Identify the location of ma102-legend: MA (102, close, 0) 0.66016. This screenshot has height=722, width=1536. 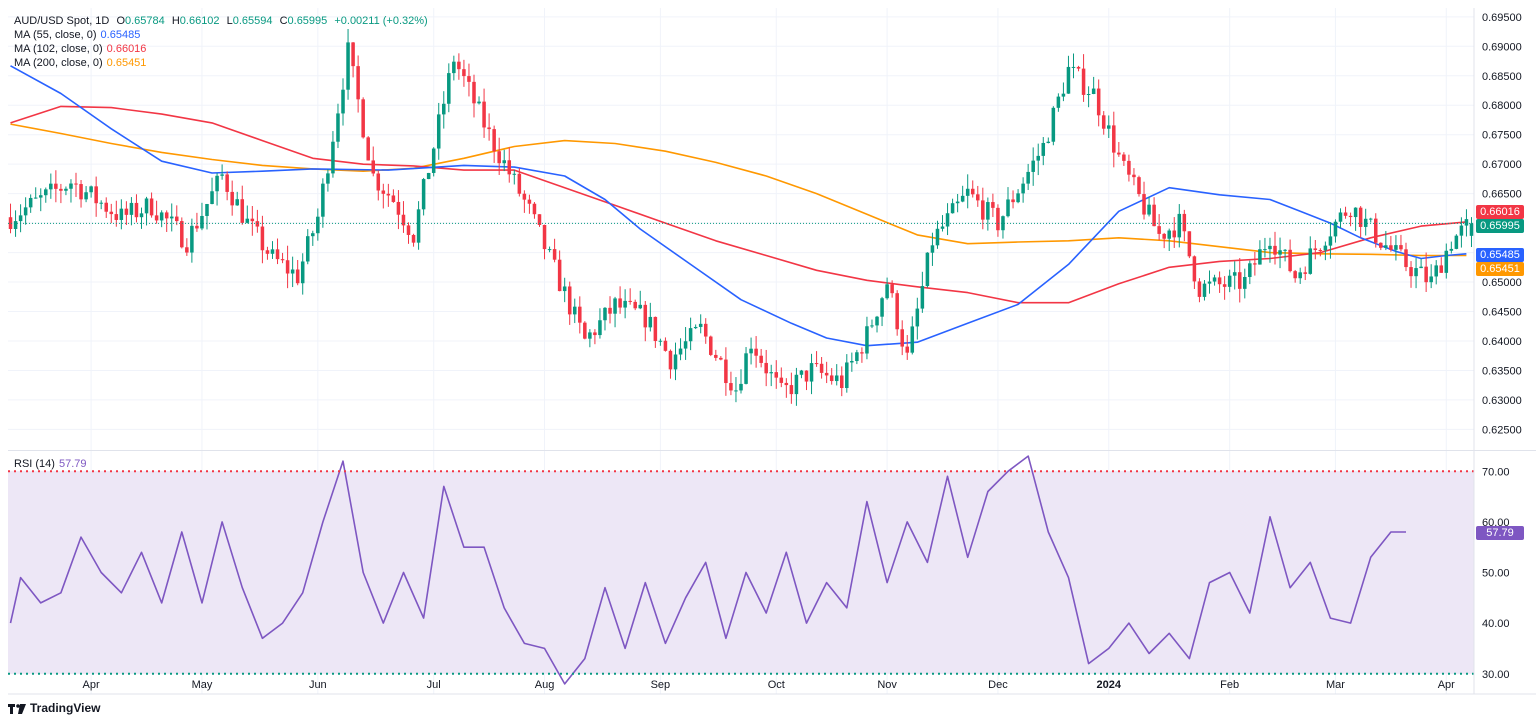
(82, 49).